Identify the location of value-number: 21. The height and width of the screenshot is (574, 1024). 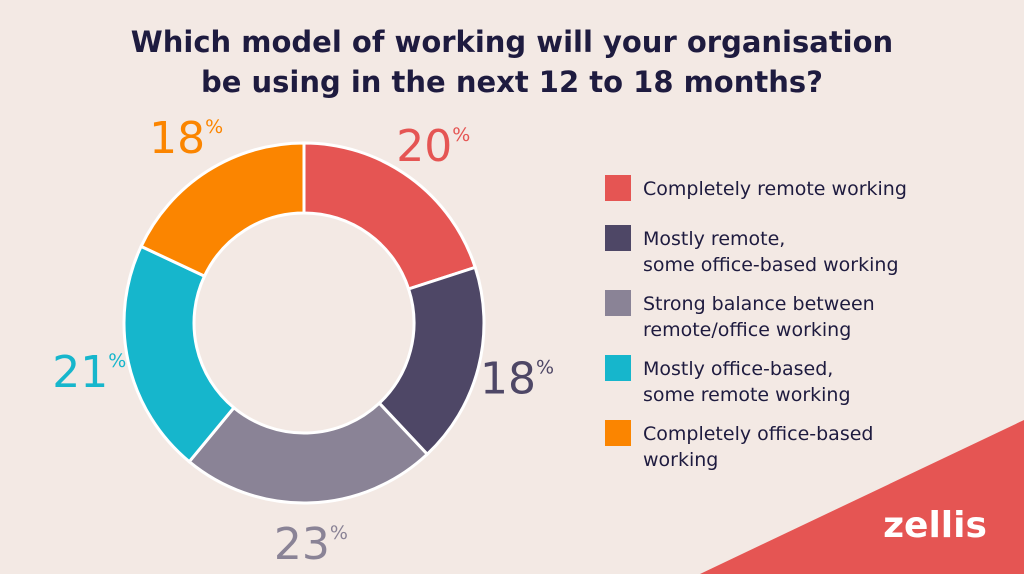
(80, 372).